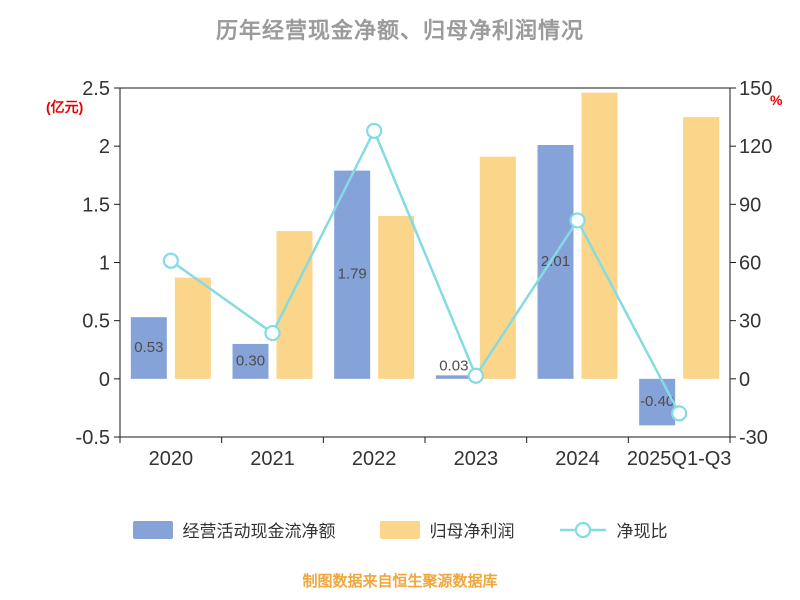 Image resolution: width=800 pixels, height=600 pixels. Describe the element at coordinates (96, 205) in the screenshot. I see `left-axis-tick-label: 1.5` at that location.